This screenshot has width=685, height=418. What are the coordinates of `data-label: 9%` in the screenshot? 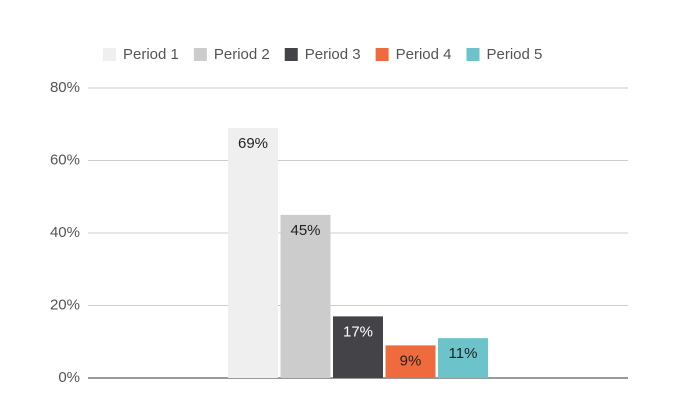 It's located at (411, 360).